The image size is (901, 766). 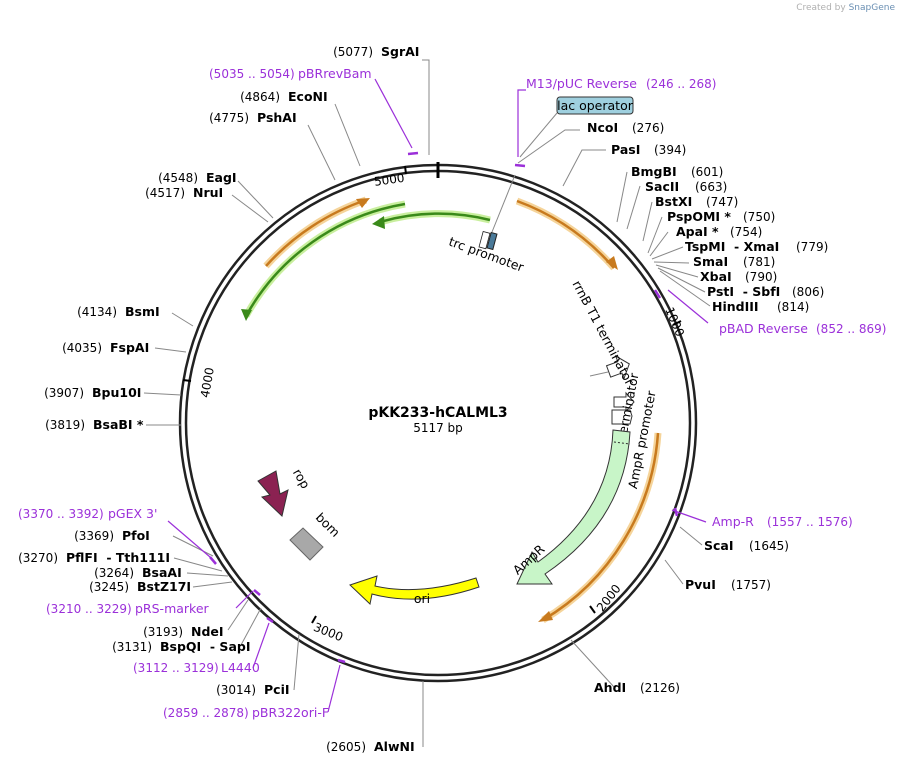 I want to click on scale-tick-3000: 3000, so click(x=328, y=629).